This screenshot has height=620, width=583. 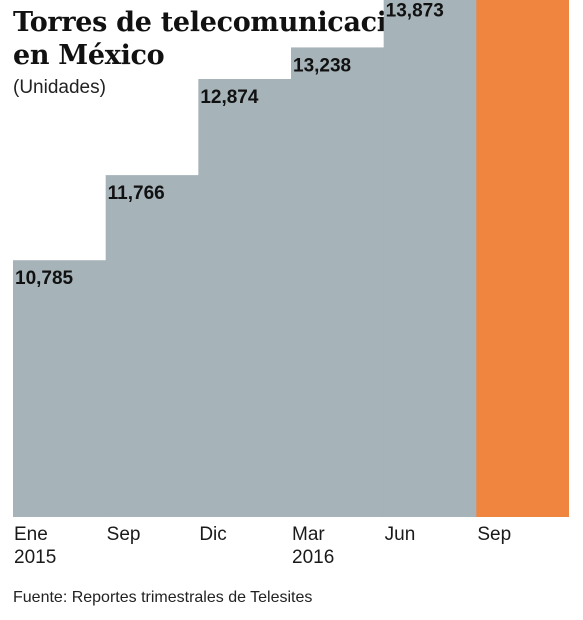 What do you see at coordinates (313, 557) in the screenshot?
I see `x-tick-year: 2016` at bounding box center [313, 557].